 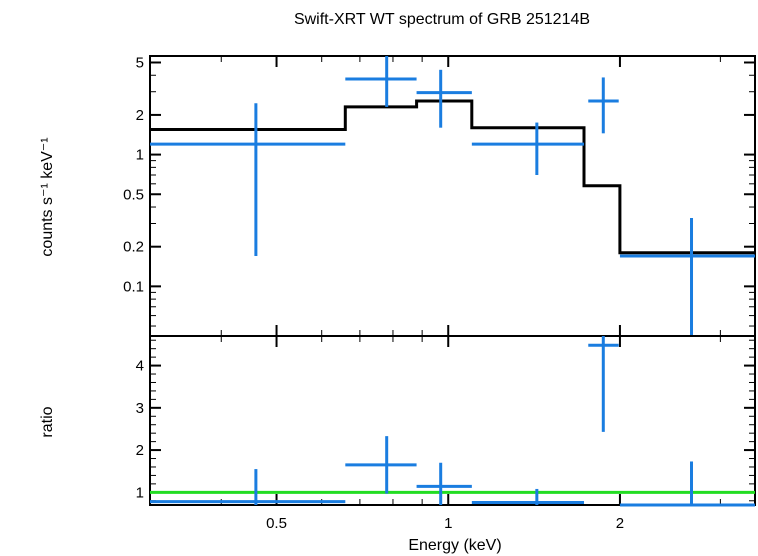 What do you see at coordinates (140, 492) in the screenshot?
I see `ratio-y-tick-label: 1` at bounding box center [140, 492].